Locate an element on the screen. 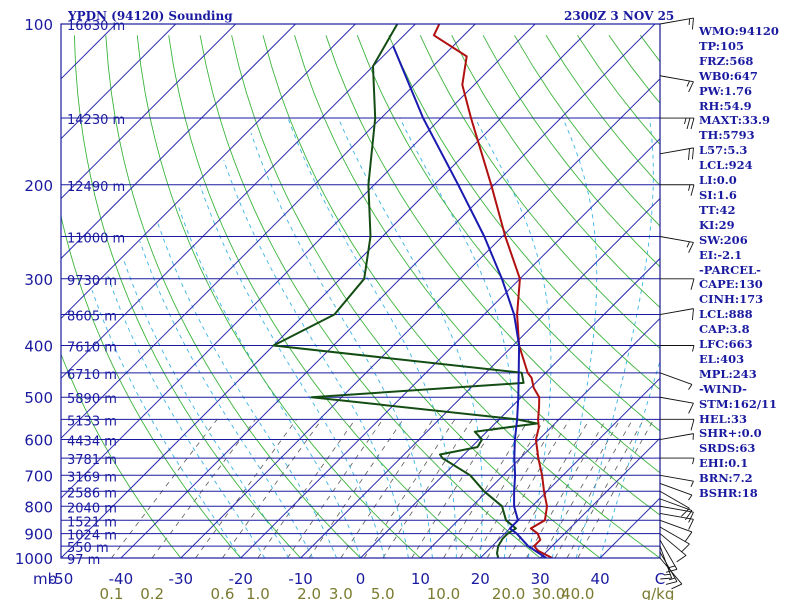  chart-title: YPDN (94120) Sounding is located at coordinates (150, 16).